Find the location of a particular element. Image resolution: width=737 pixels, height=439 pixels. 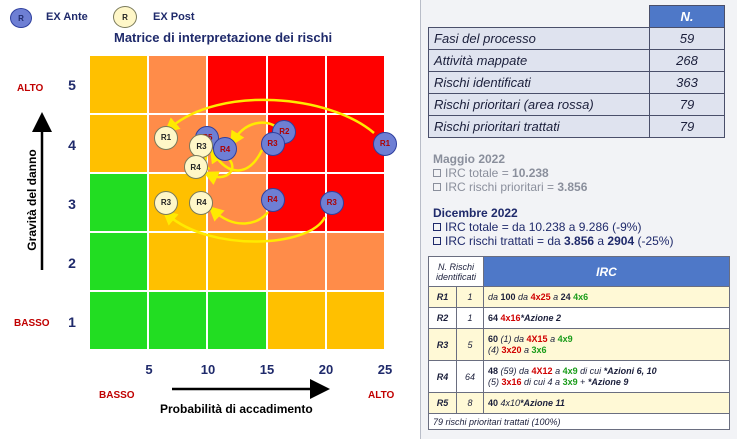

stats-header-n: N. is located at coordinates (687, 16).